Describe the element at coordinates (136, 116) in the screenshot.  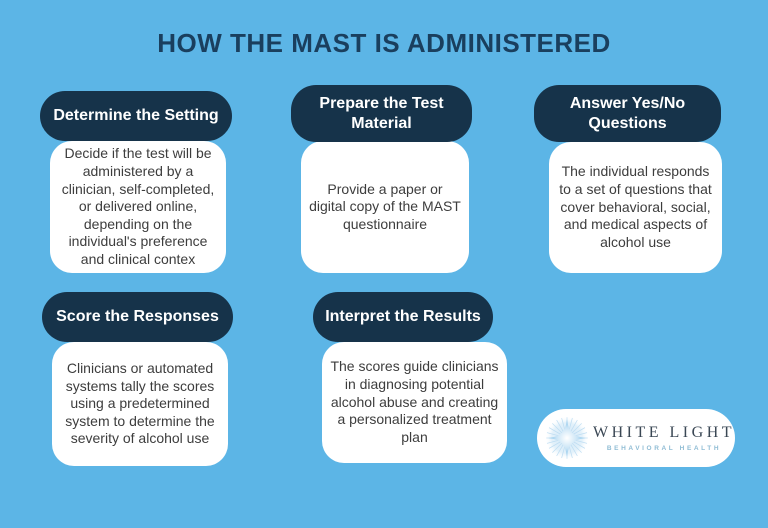
I see `card-header: Determine the Setting` at that location.